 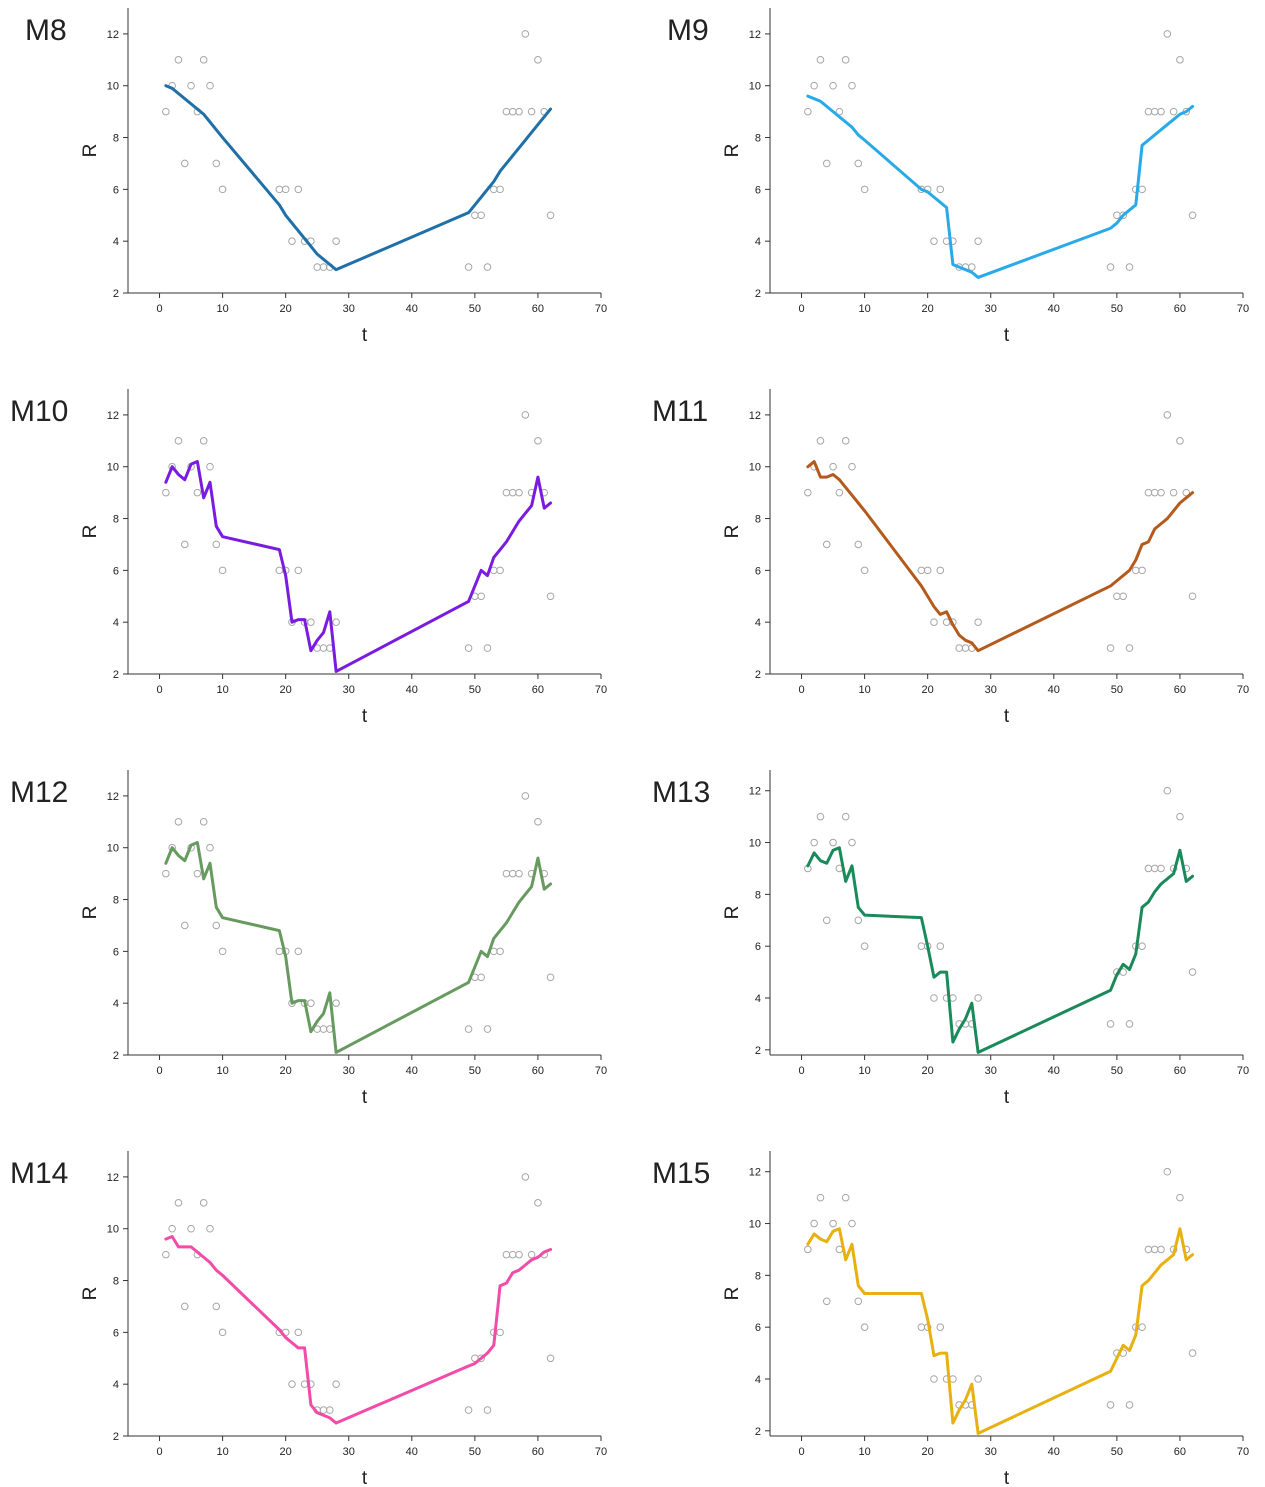 I want to click on x-tick-label: 60, so click(x=538, y=690).